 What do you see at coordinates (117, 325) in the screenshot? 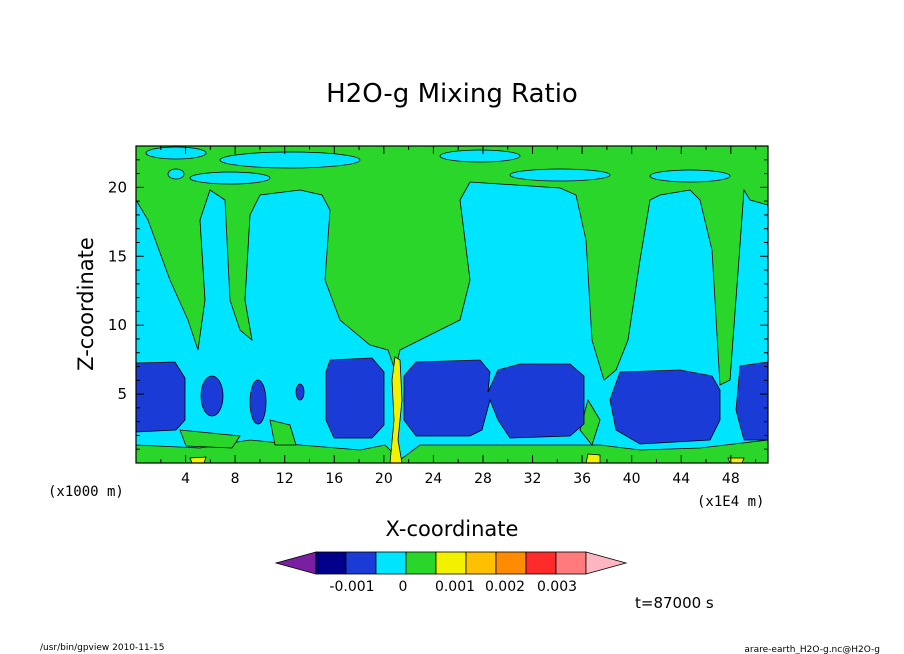
I see `y-tick-label: 10` at bounding box center [117, 325].